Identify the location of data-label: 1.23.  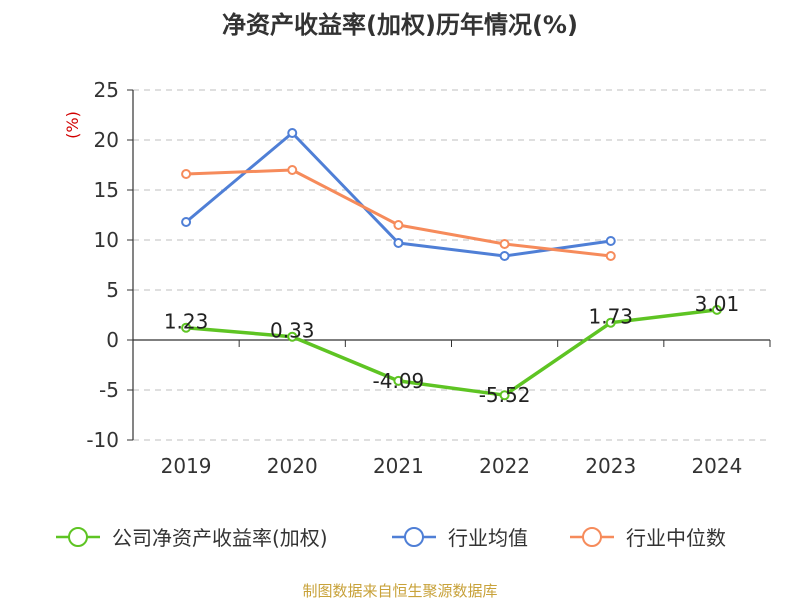
(186, 322).